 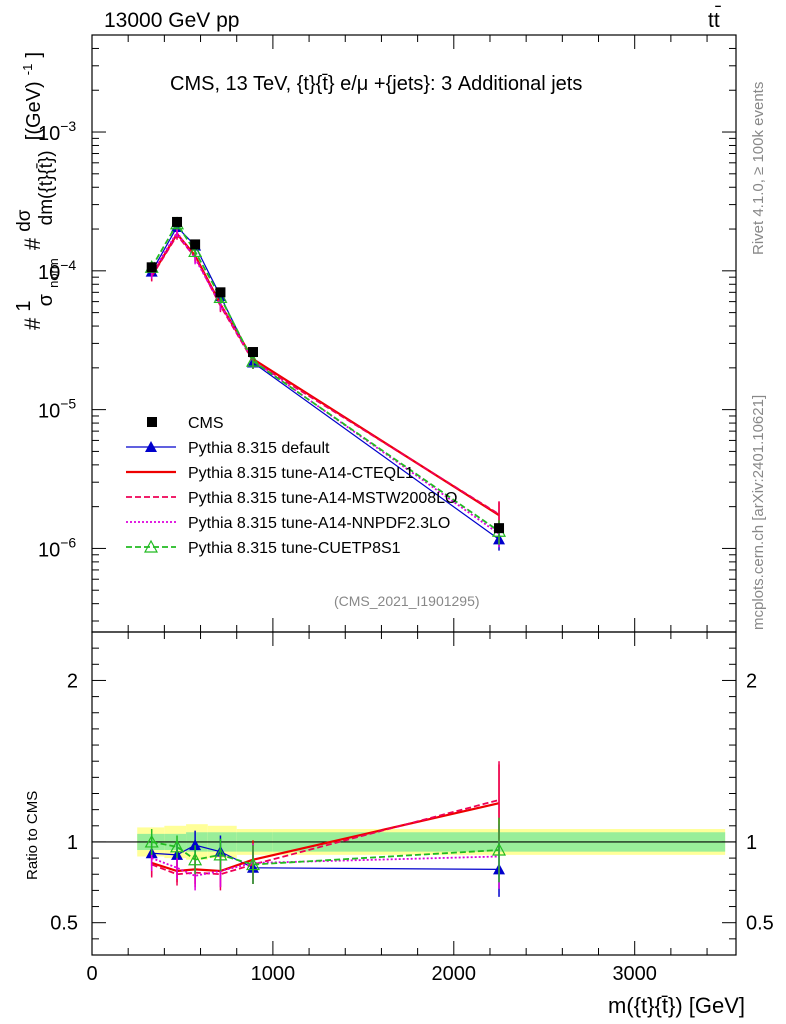 What do you see at coordinates (91, 974) in the screenshot?
I see `x-tick-label: 0` at bounding box center [91, 974].